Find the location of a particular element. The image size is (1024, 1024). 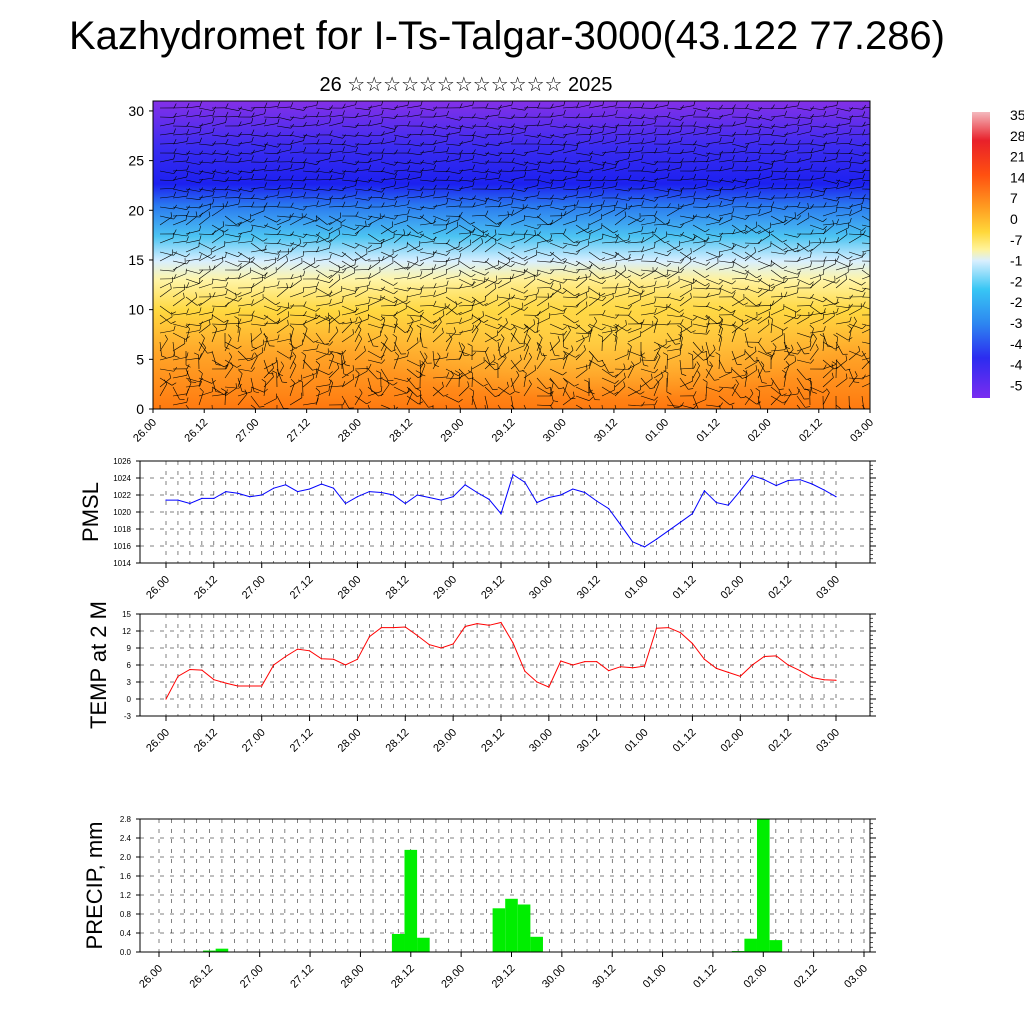

x-tick-label: 28.12 is located at coordinates (397, 741).